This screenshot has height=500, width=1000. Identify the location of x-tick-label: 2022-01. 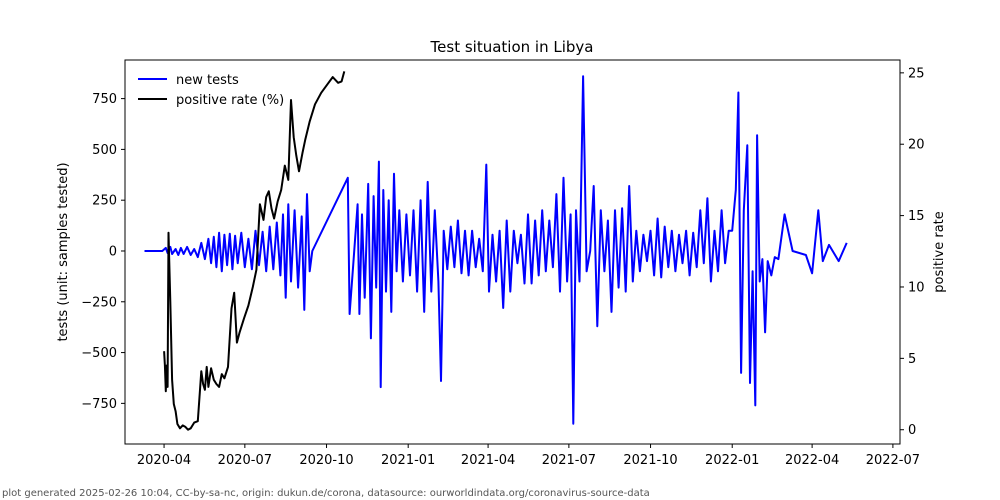
(732, 460).